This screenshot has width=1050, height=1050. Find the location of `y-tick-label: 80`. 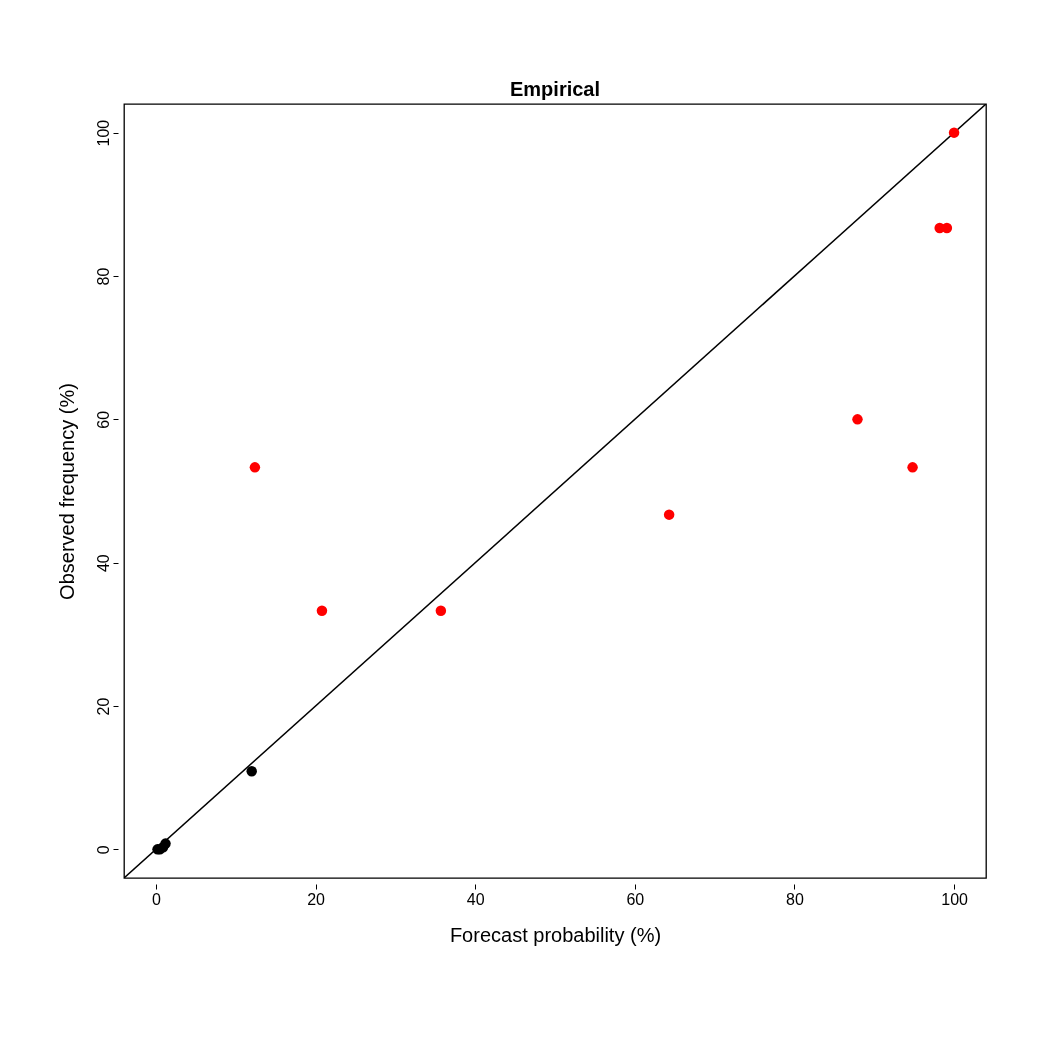

y-tick-label: 80 is located at coordinates (103, 276).